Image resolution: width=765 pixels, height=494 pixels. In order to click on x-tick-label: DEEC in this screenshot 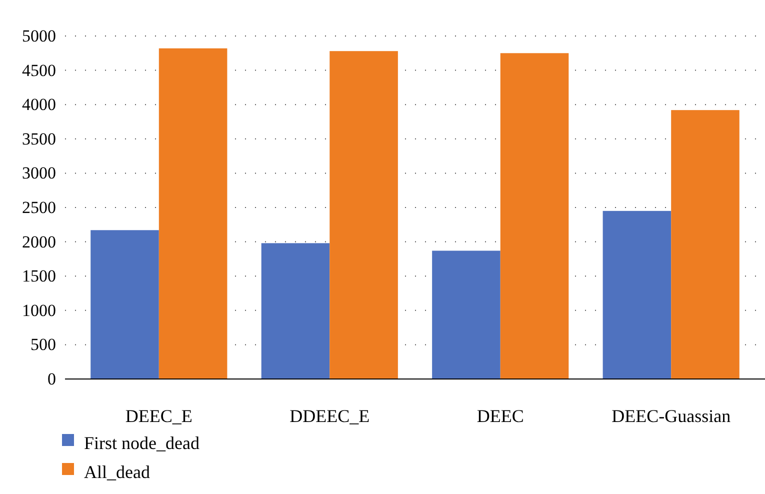, I will do `click(500, 416)`.